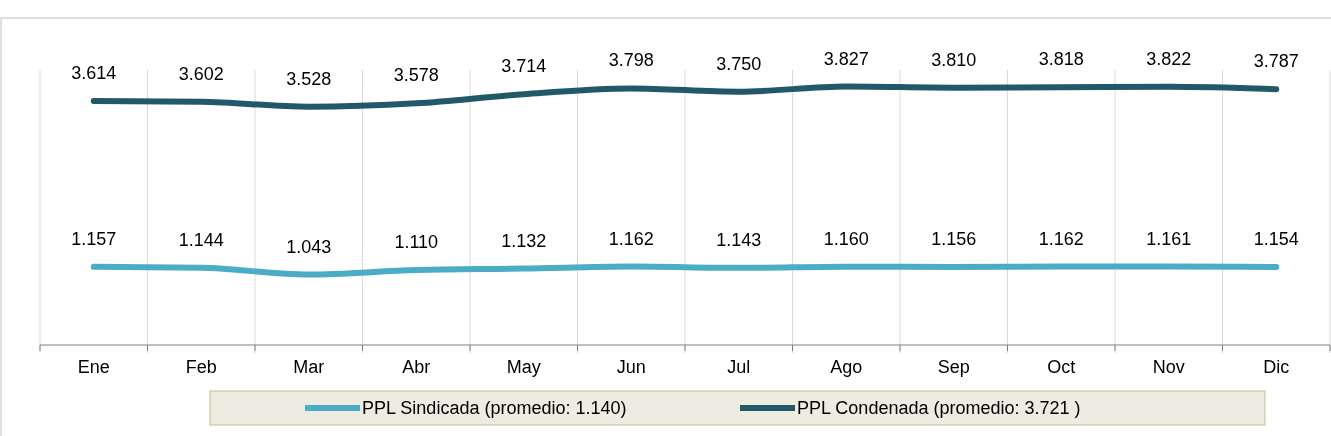 The image size is (1331, 436). What do you see at coordinates (739, 63) in the screenshot?
I see `data-label: 3.750` at bounding box center [739, 63].